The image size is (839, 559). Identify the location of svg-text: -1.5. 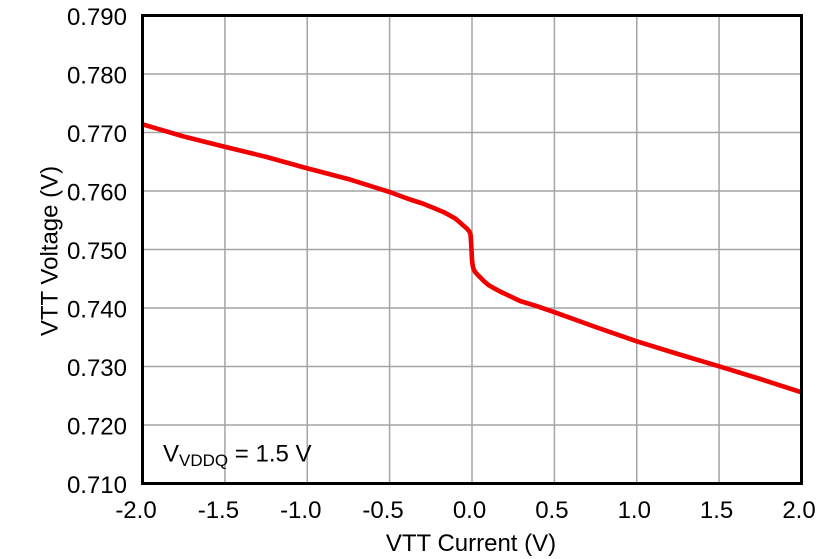
(218, 510).